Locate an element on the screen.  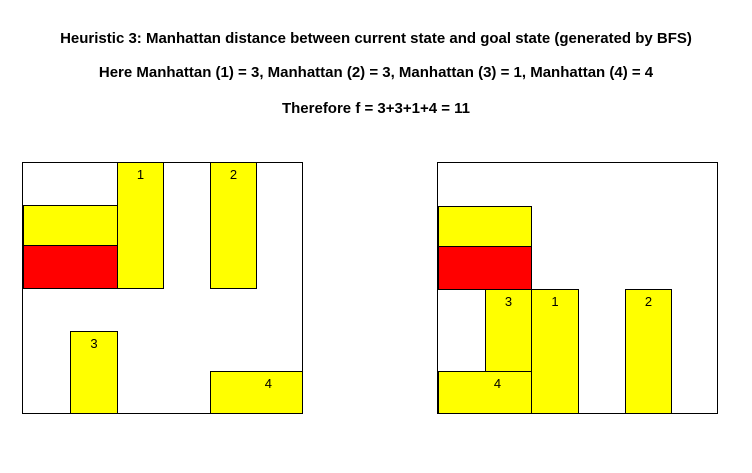
goal-horizontal-yellow-block is located at coordinates (485, 227).